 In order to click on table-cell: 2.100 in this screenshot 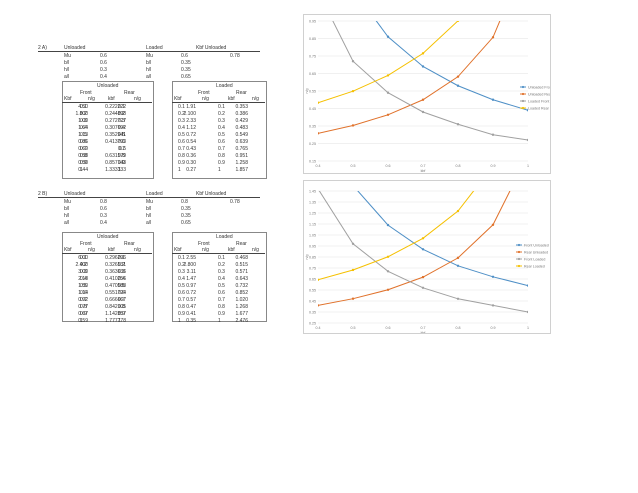, I will do `click(189, 114)`.